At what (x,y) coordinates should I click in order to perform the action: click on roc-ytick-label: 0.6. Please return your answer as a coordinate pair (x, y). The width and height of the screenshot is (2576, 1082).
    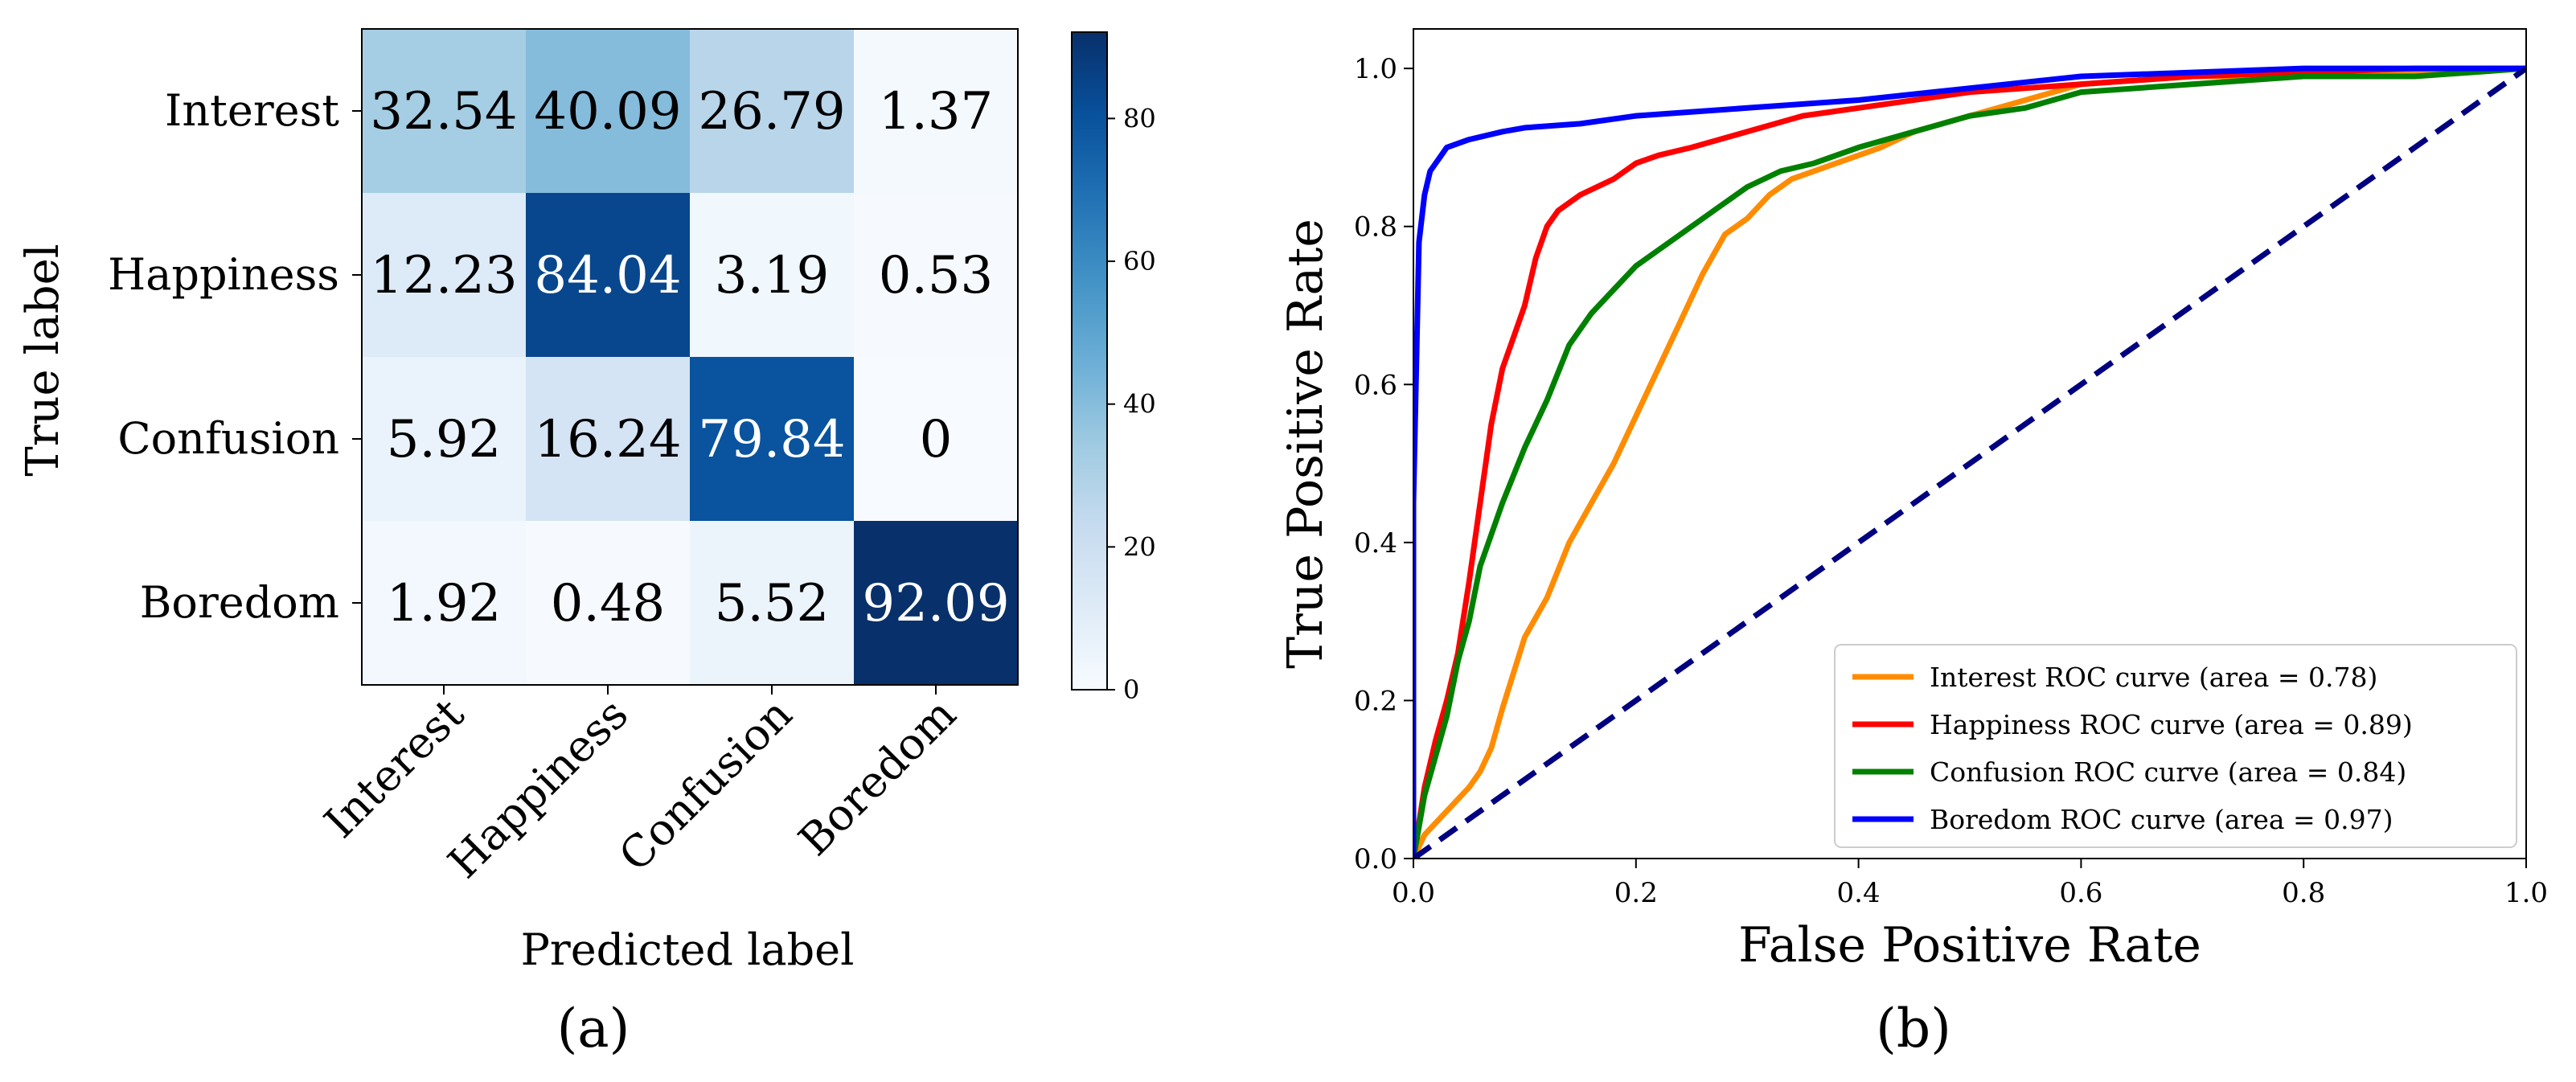
    Looking at the image, I should click on (1375, 385).